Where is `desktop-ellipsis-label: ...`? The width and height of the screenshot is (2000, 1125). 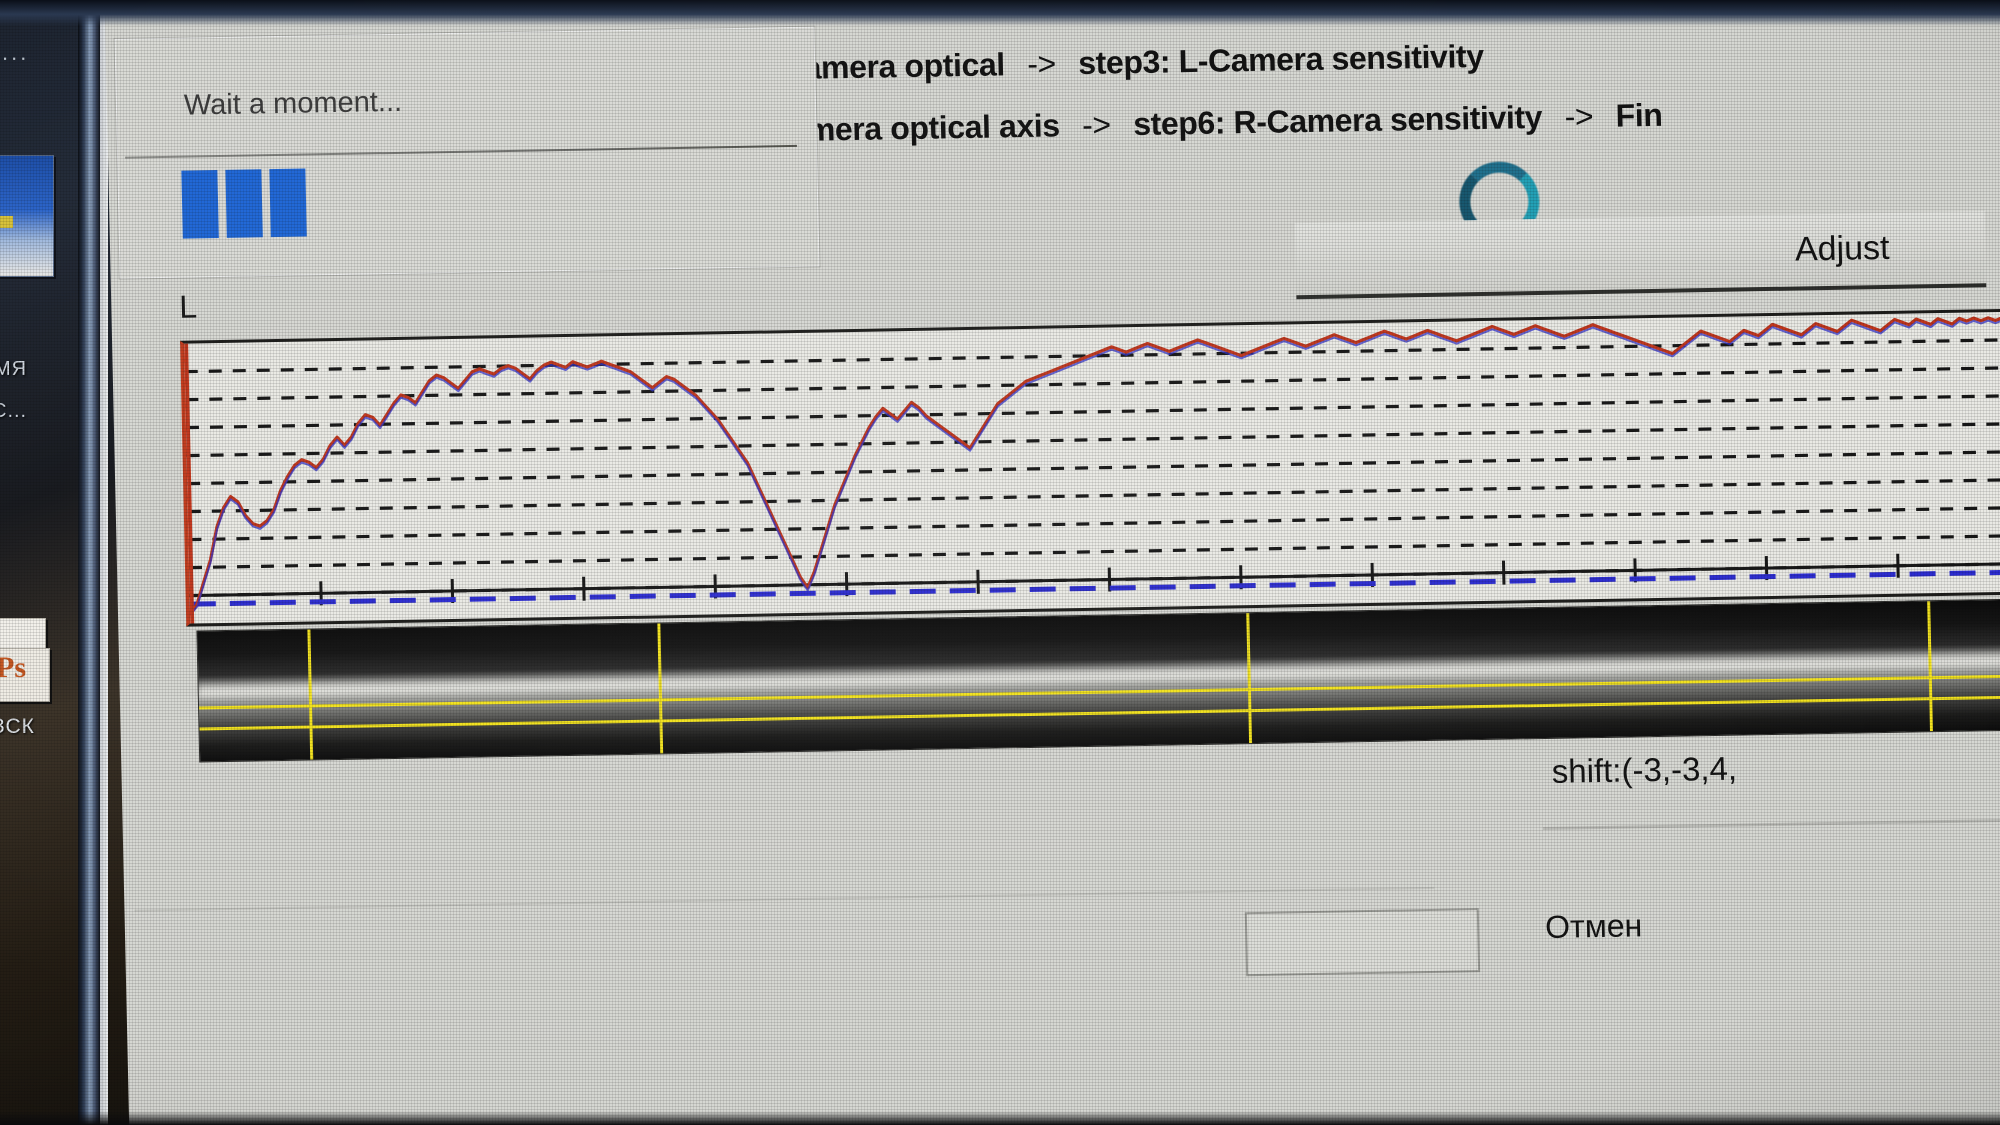
desktop-ellipsis-label: ... is located at coordinates (16, 52).